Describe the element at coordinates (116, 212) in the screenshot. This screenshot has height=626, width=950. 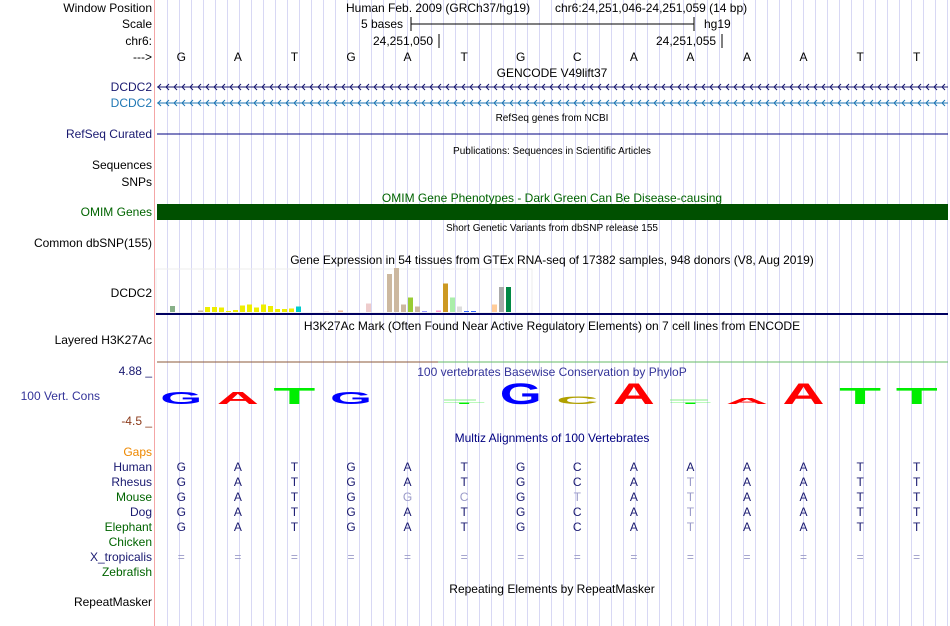
I see `omim-track-label: OMIM Genes` at that location.